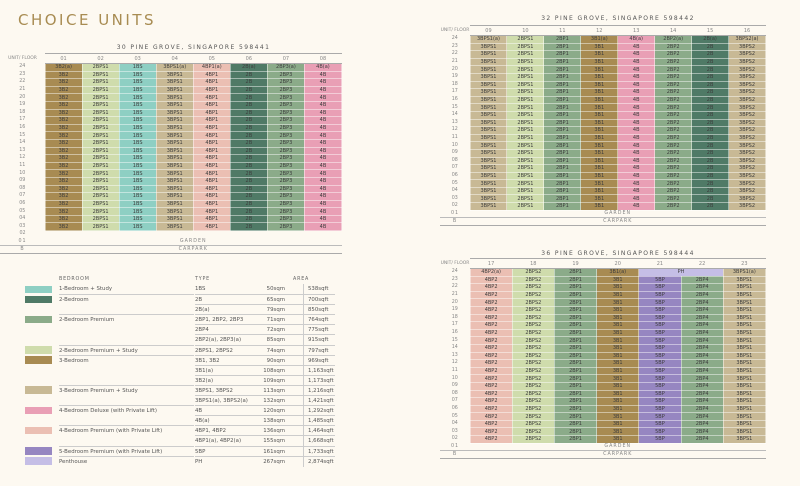  Describe the element at coordinates (618, 272) in the screenshot. I see `unit-cell: 3B1(a)` at that location.